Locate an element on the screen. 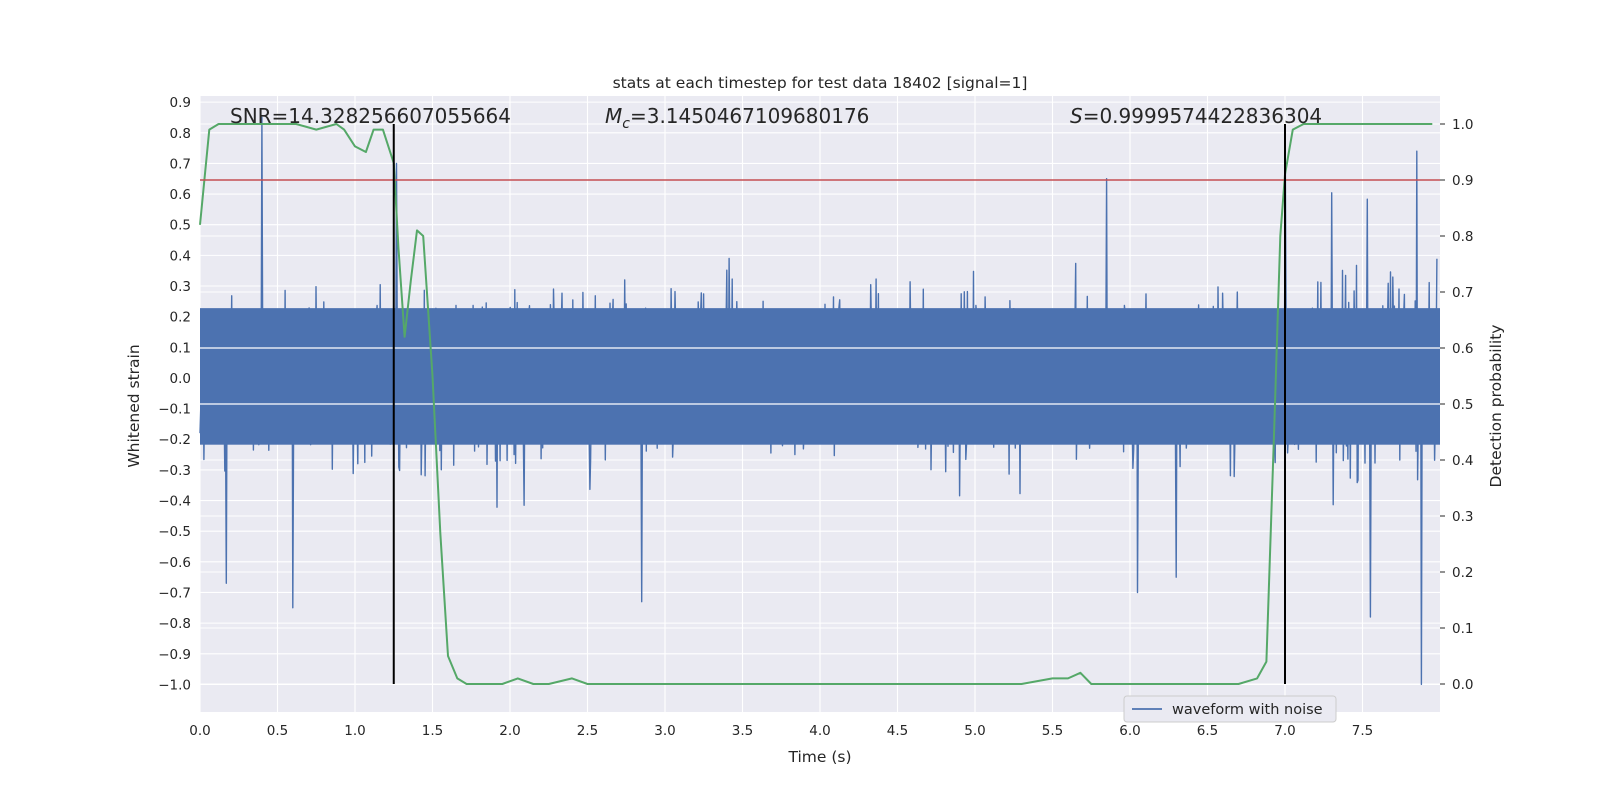 The width and height of the screenshot is (1600, 805). y-tick-label: 0.5 is located at coordinates (180, 226).